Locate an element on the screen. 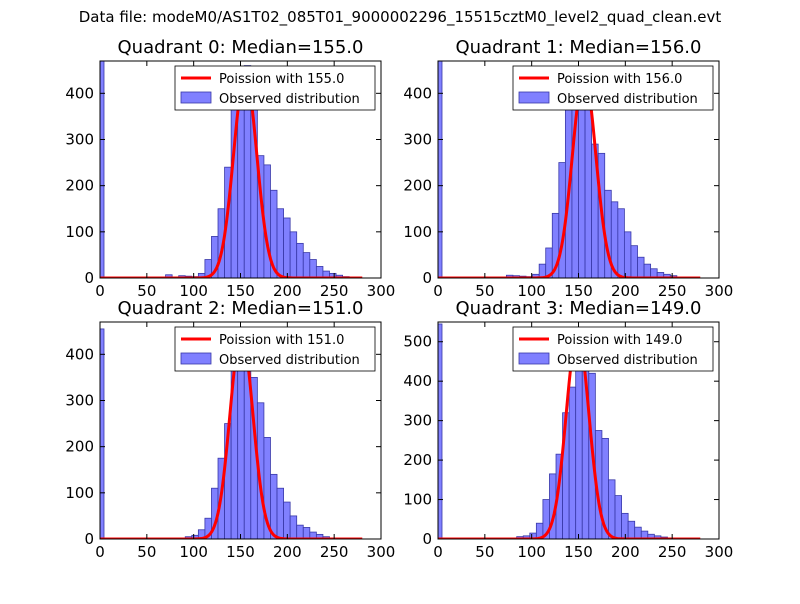 The image size is (800, 604). quadrant-2-plot-layer is located at coordinates (231, 433).